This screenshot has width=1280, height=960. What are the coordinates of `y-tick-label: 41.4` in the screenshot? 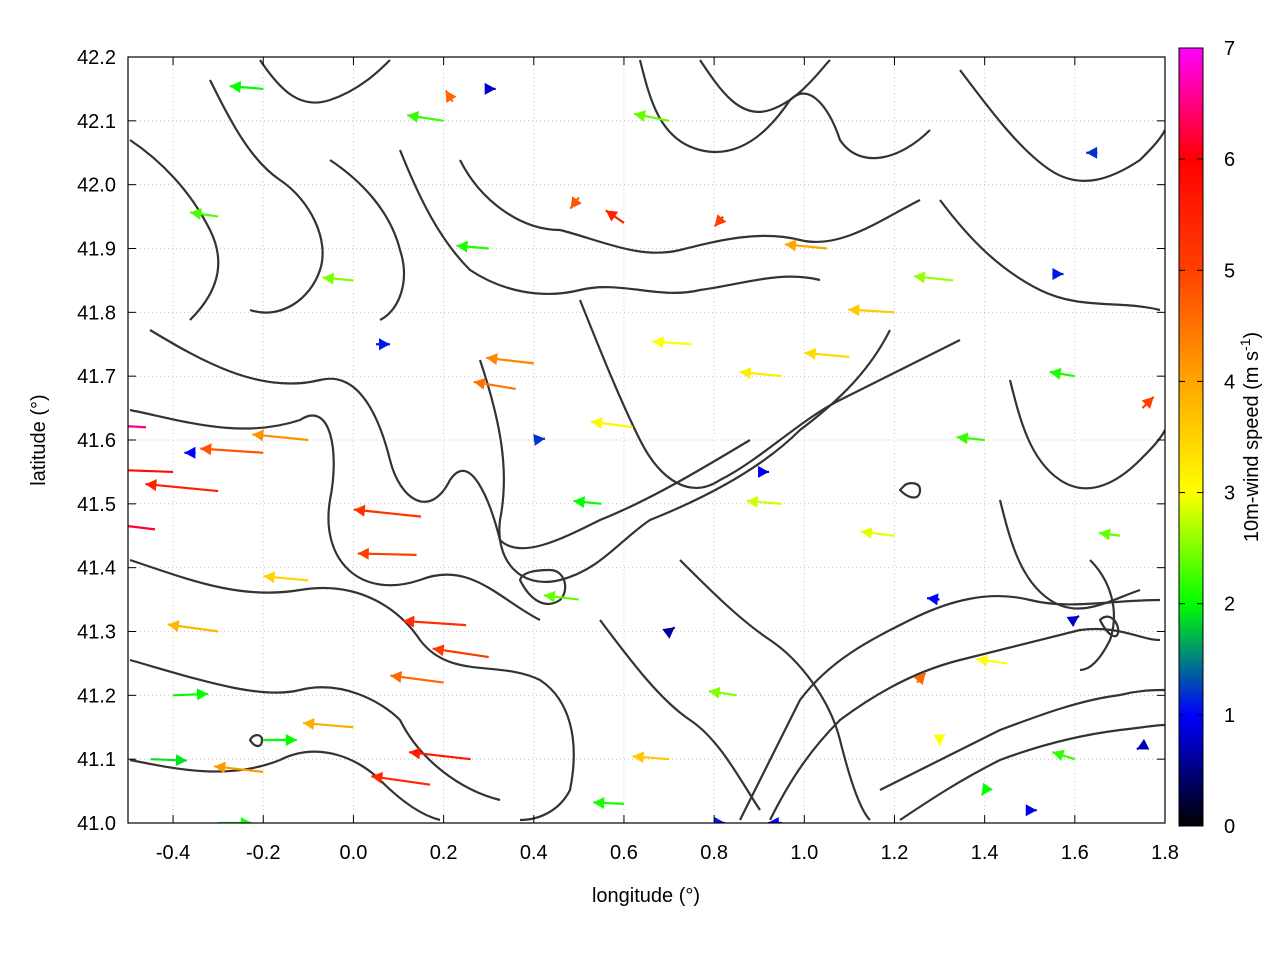 It's located at (96, 569).